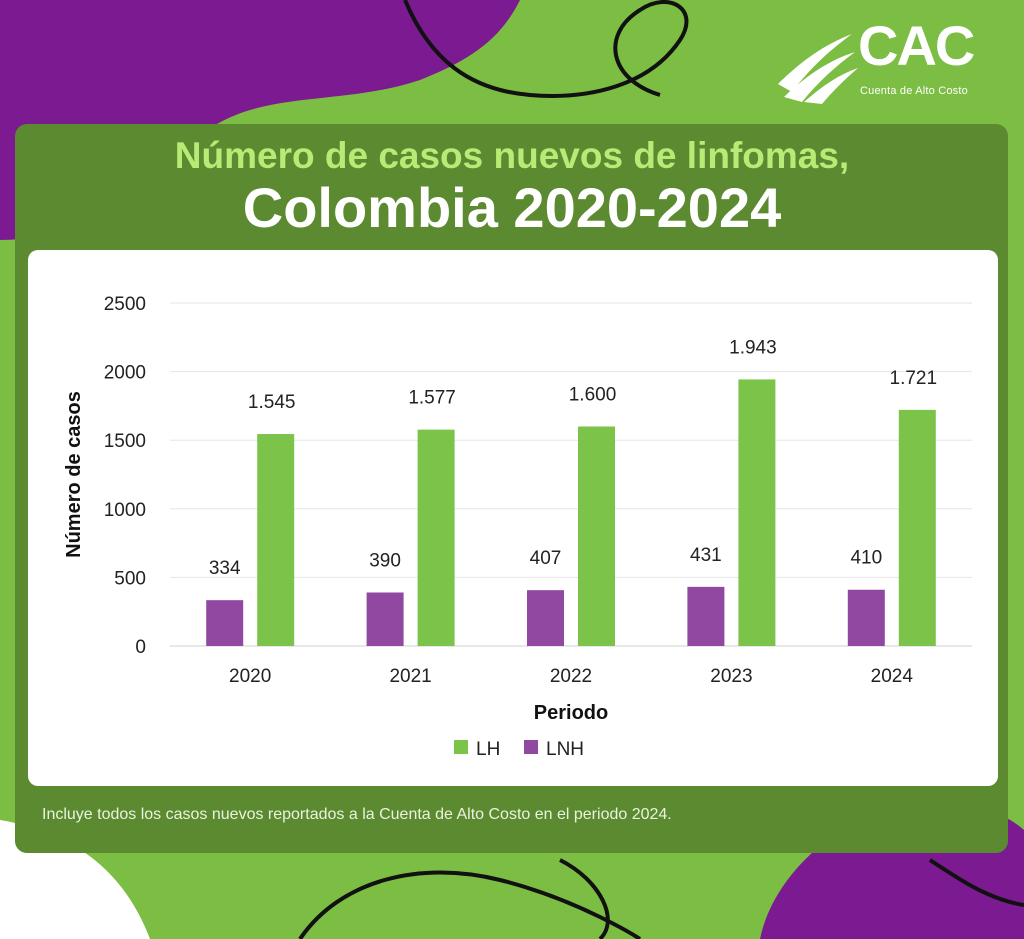 The width and height of the screenshot is (1024, 939). I want to click on y-tick-label: 1500, so click(125, 441).